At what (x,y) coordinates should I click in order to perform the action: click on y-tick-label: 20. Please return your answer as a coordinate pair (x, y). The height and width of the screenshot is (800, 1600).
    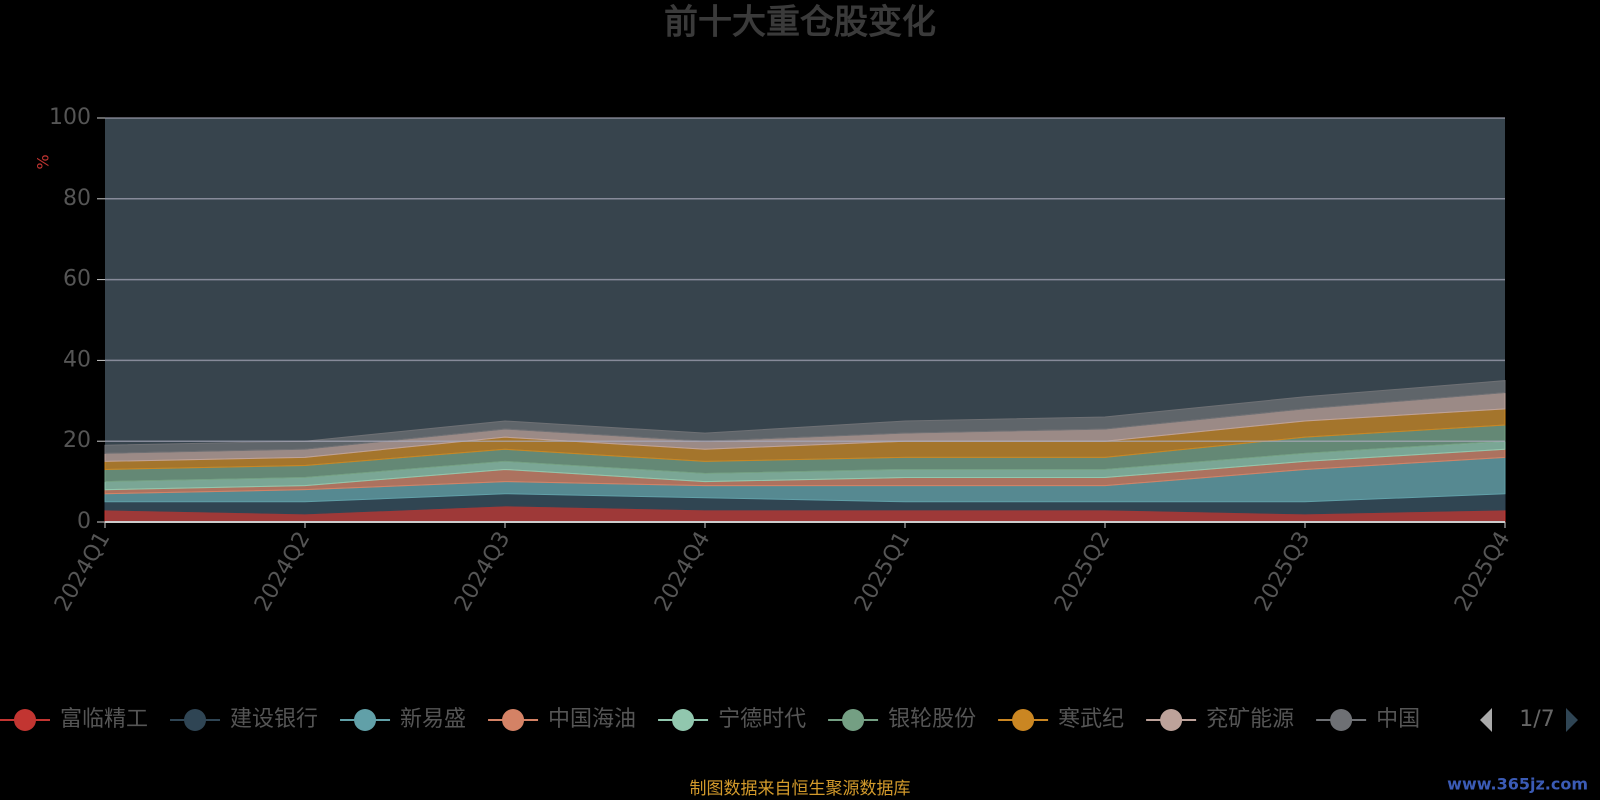
    Looking at the image, I should click on (77, 440).